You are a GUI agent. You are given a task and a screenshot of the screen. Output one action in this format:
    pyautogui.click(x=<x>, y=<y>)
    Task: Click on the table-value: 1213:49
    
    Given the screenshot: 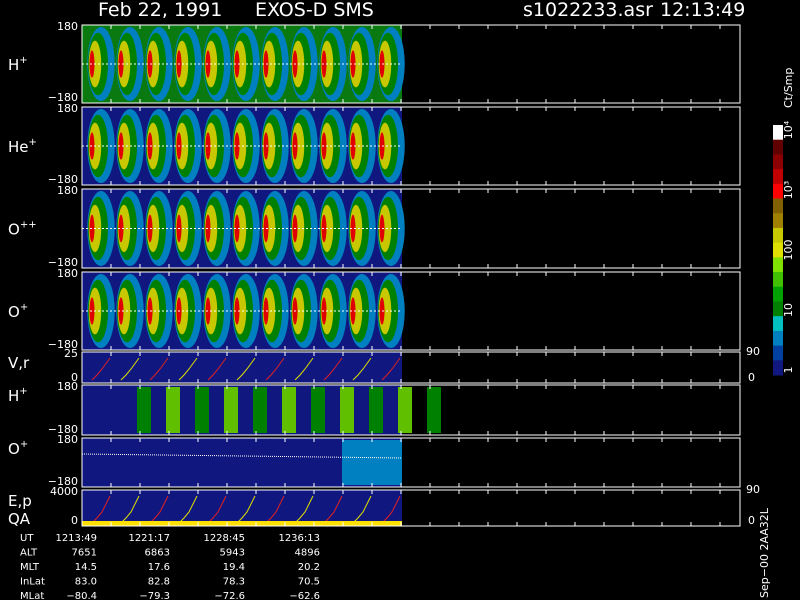 What is the action you would take?
    pyautogui.click(x=76, y=538)
    